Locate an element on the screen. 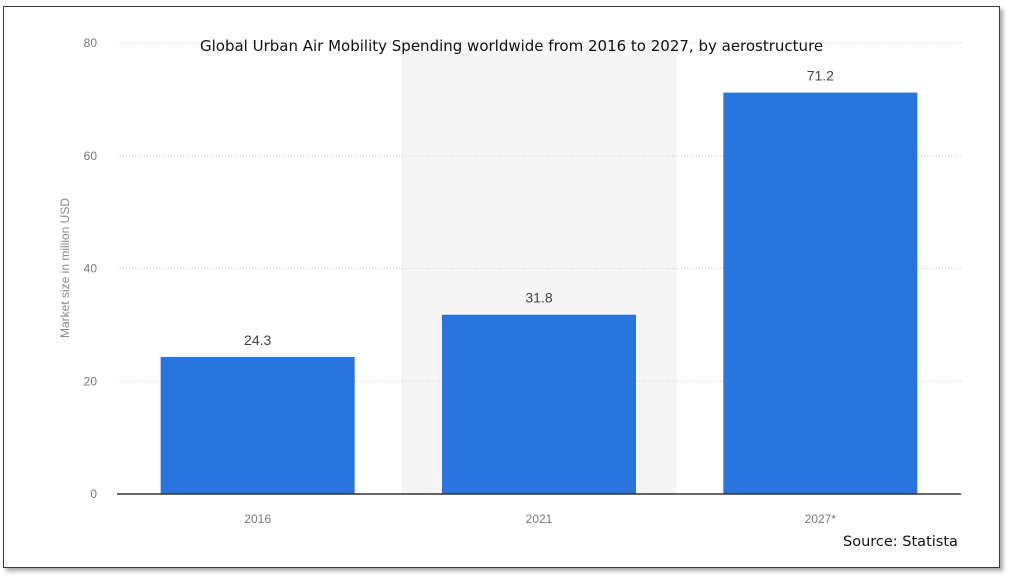 This screenshot has width=1011, height=575. data-label: 71.2 is located at coordinates (820, 76).